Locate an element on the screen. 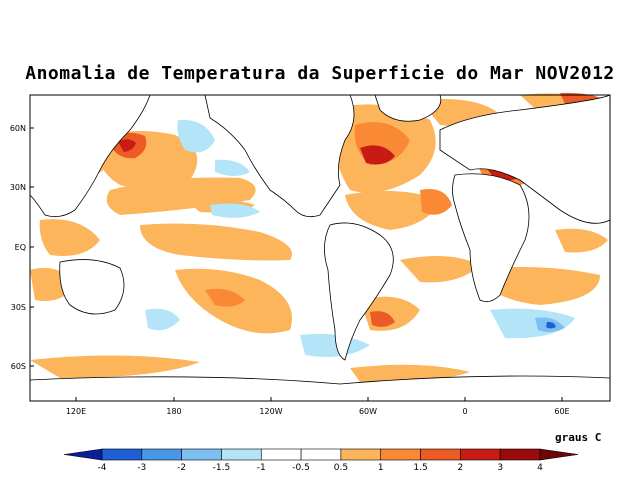 The image size is (640, 494). lon-axis: 120E 180 120W 60W 0 60E is located at coordinates (318, 406).